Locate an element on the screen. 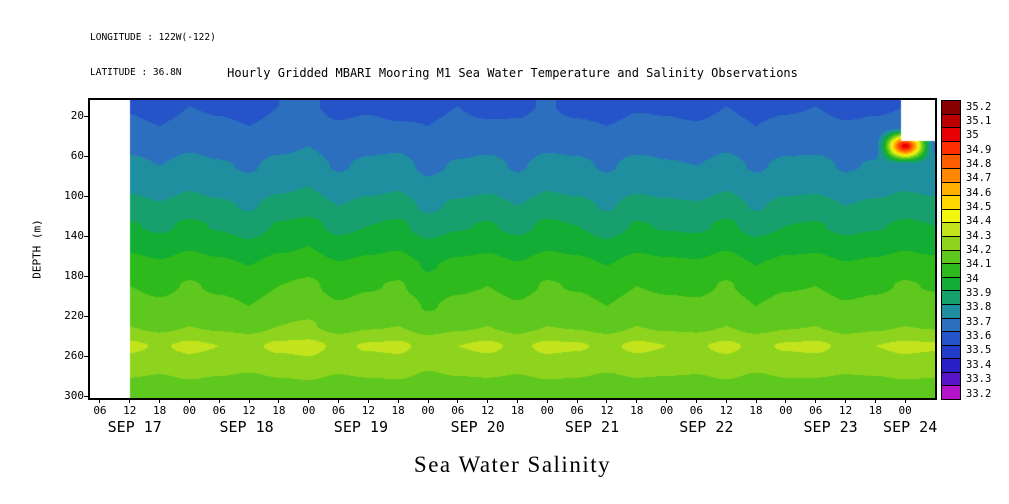 The width and height of the screenshot is (1009, 504). colorbar-tick-label: 33.4 is located at coordinates (979, 364).